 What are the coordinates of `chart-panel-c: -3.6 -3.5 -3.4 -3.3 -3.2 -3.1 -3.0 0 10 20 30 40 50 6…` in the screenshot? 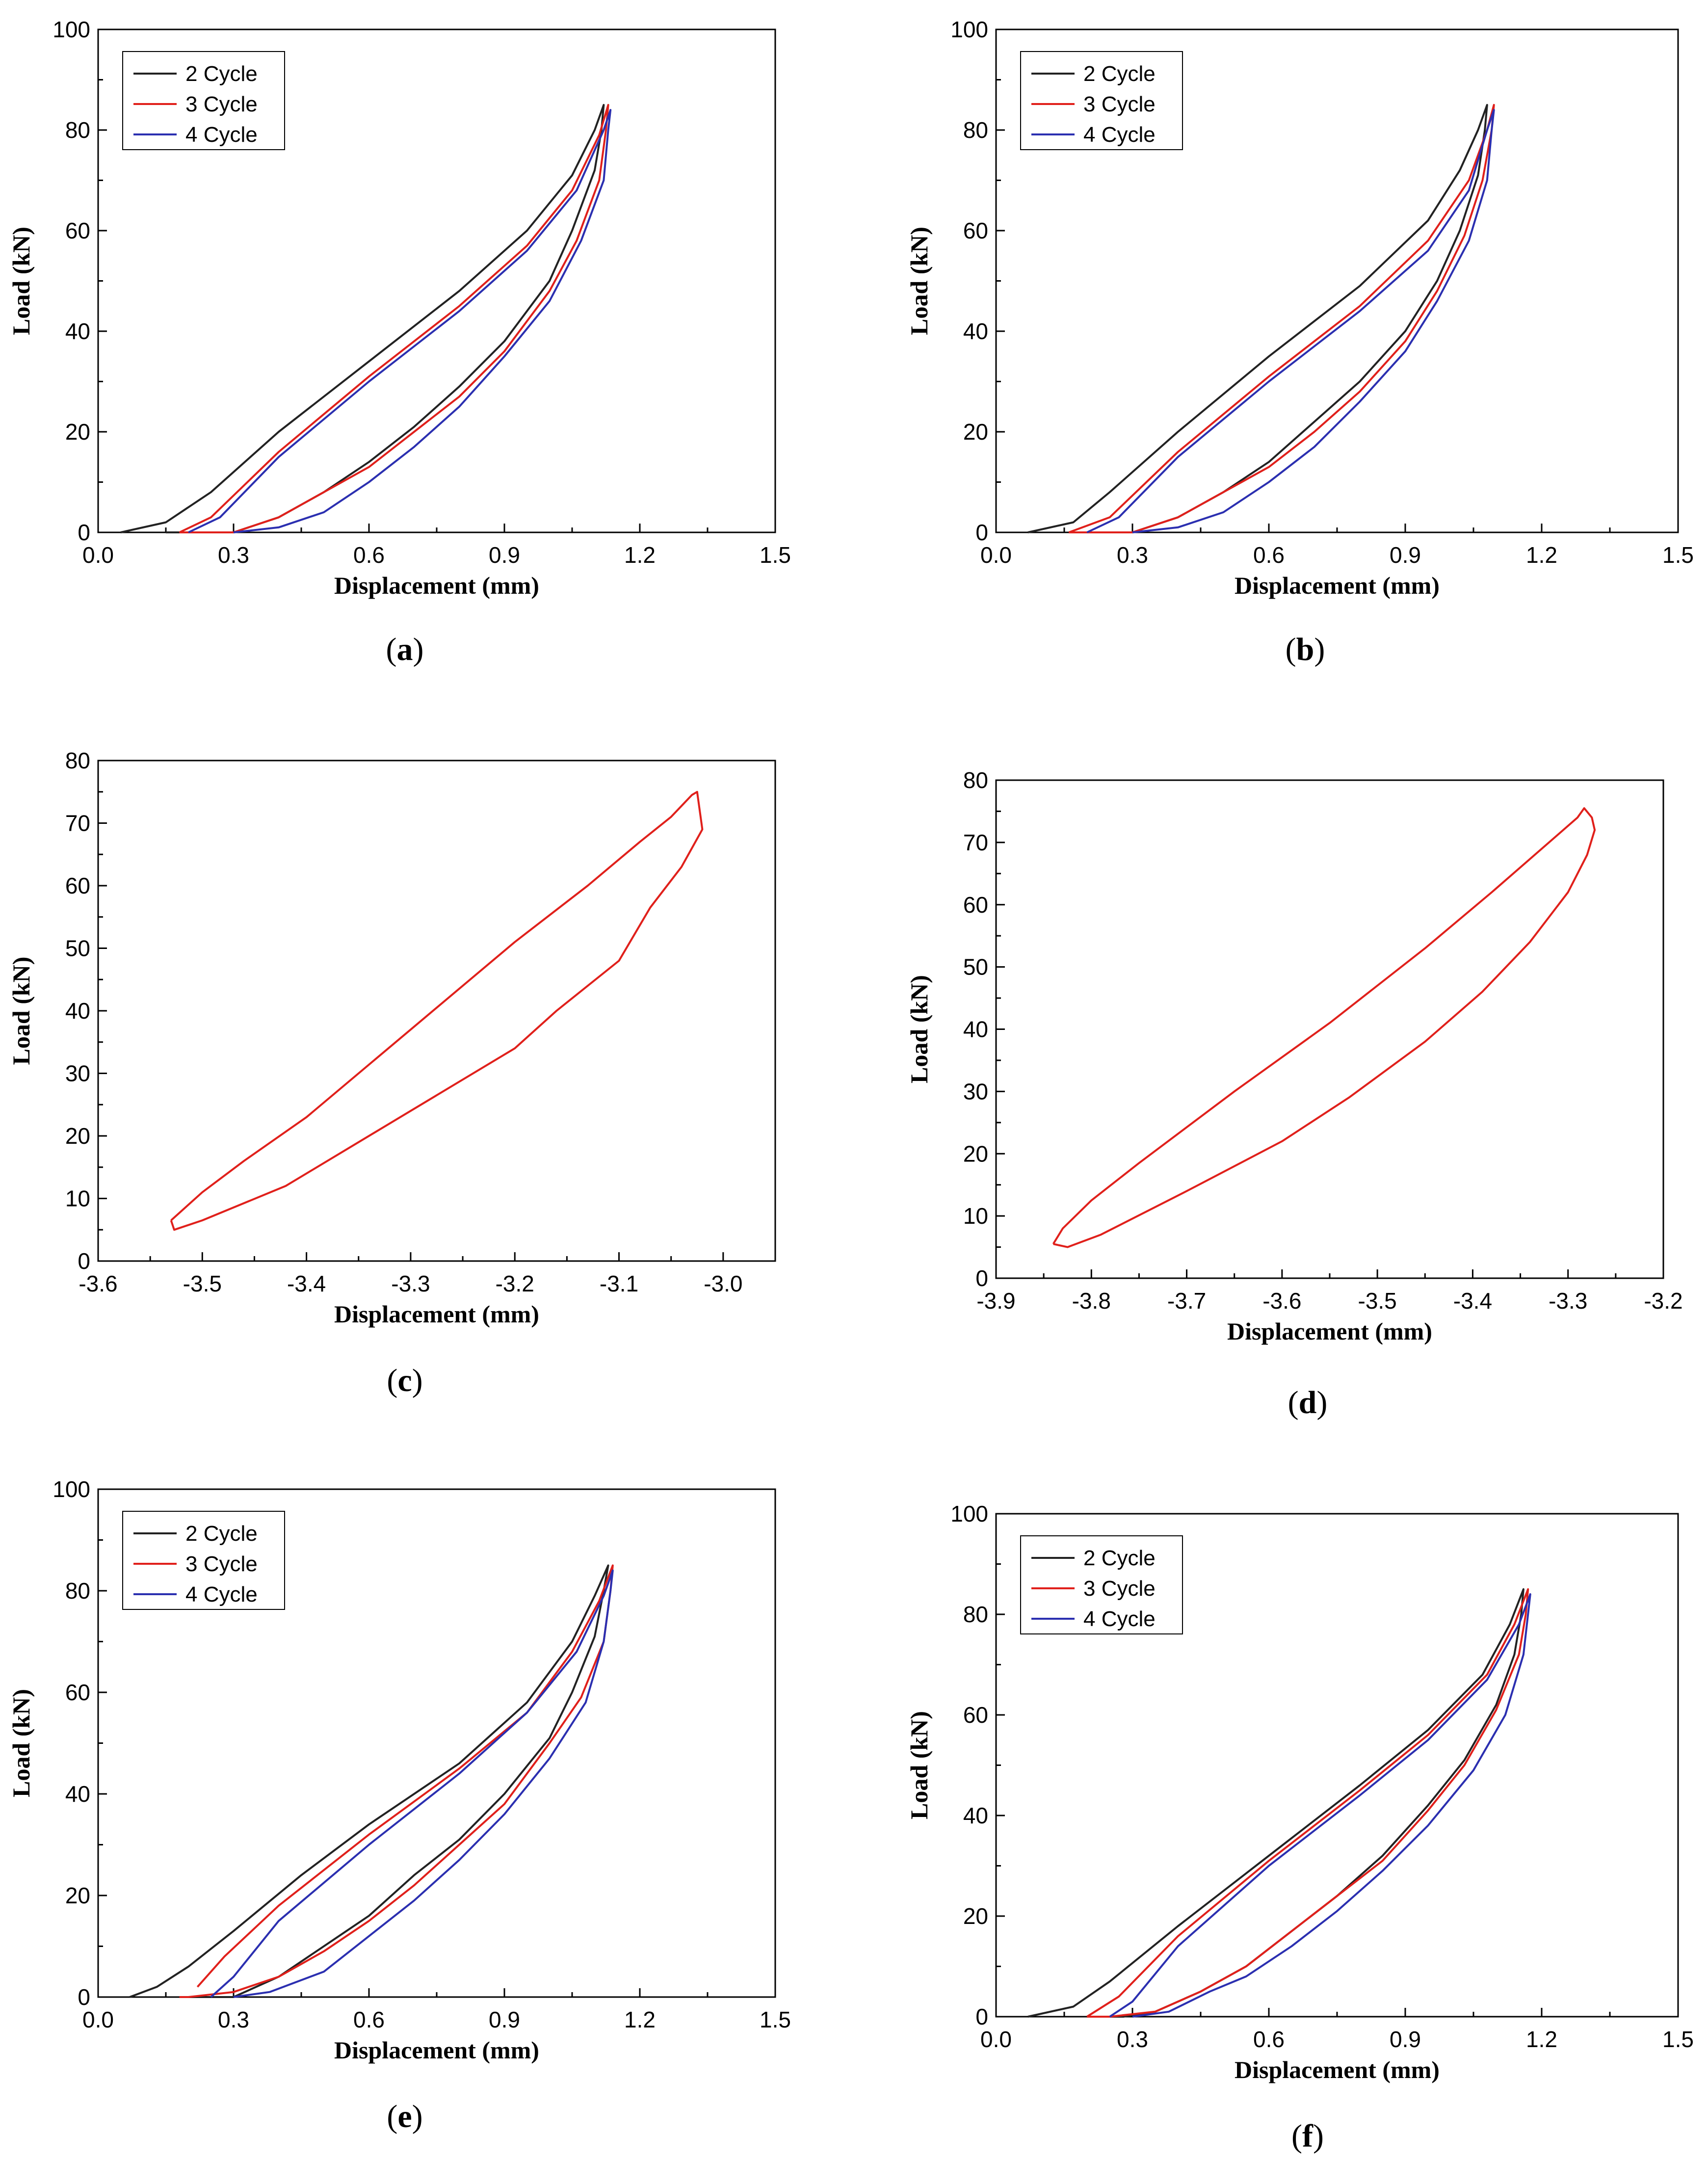 It's located at (391, 1073).